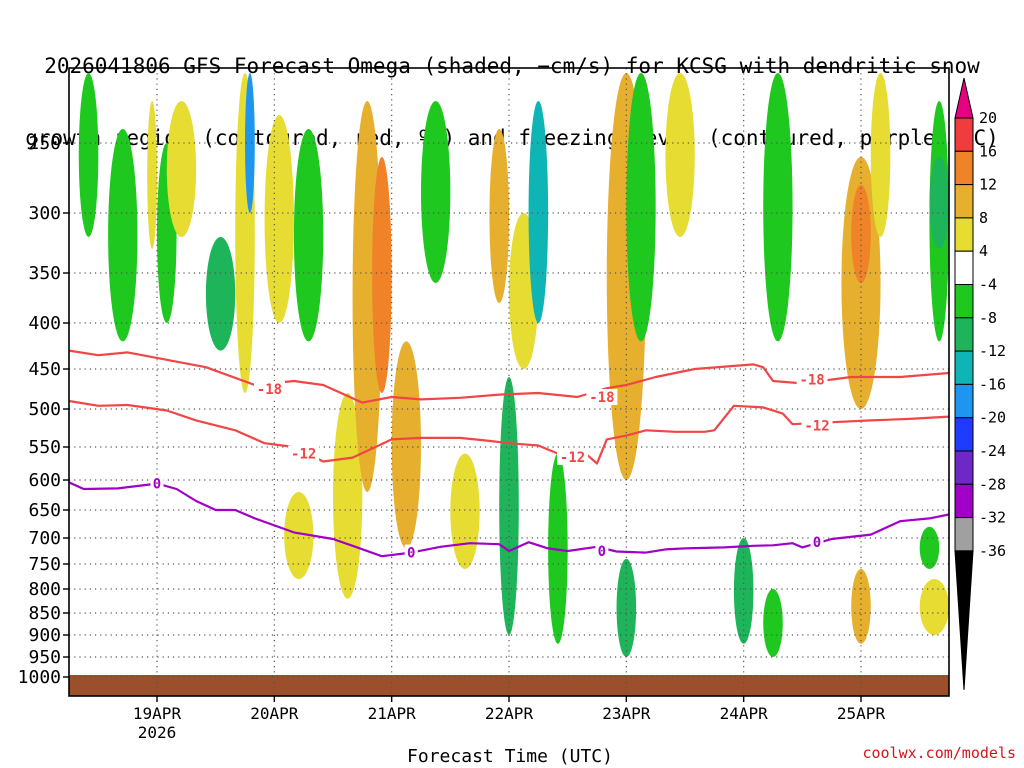 This screenshot has height=768, width=1024. Describe the element at coordinates (992, 451) in the screenshot. I see `colorbar-label--24: -24` at that location.